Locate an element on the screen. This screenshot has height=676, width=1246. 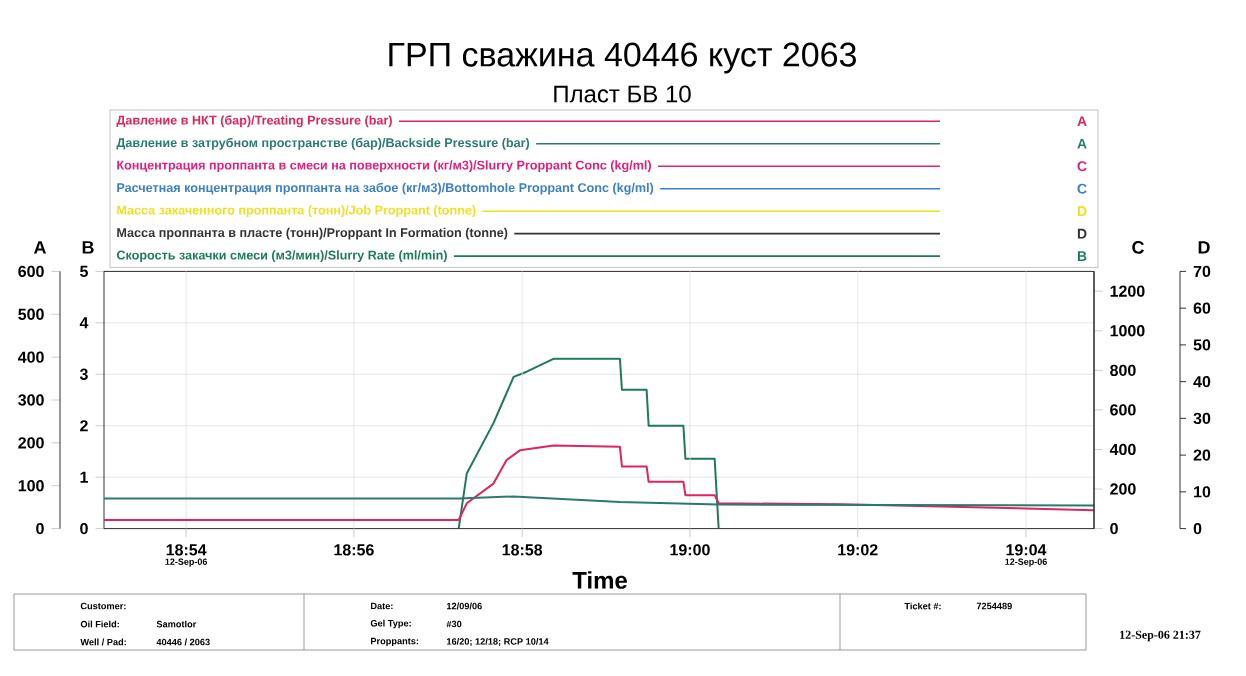
text: 0 is located at coordinates (1197, 528).